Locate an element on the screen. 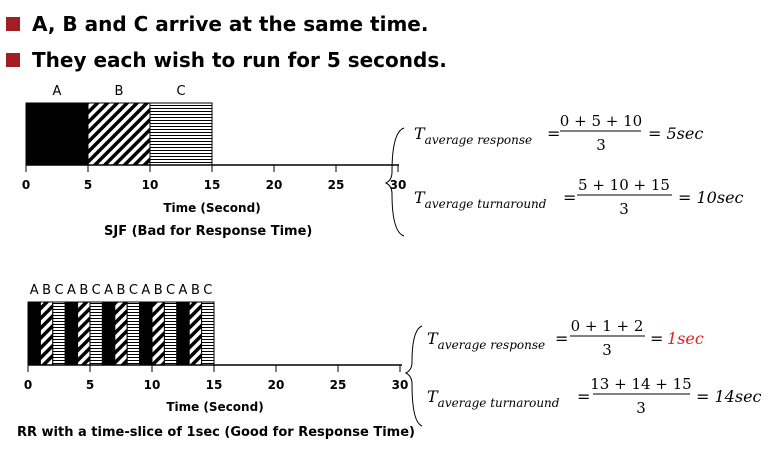 This screenshot has width=768, height=451. rr-turnaround-denominator: 3 is located at coordinates (641, 408).